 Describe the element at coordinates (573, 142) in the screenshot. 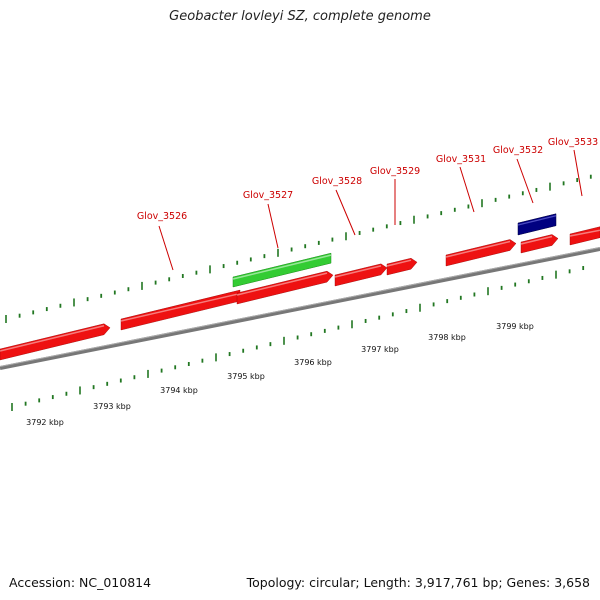

I see `gene-label: Glov_3533` at that location.